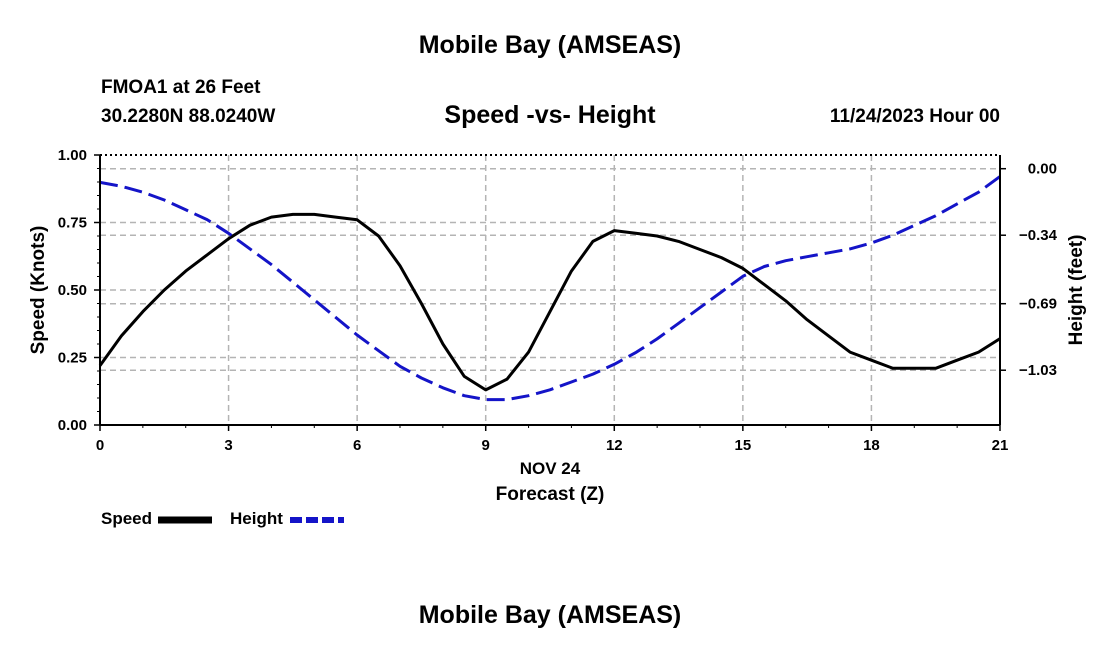  What do you see at coordinates (181, 87) in the screenshot?
I see `station-label: FMOA1 at 26 Feet` at bounding box center [181, 87].